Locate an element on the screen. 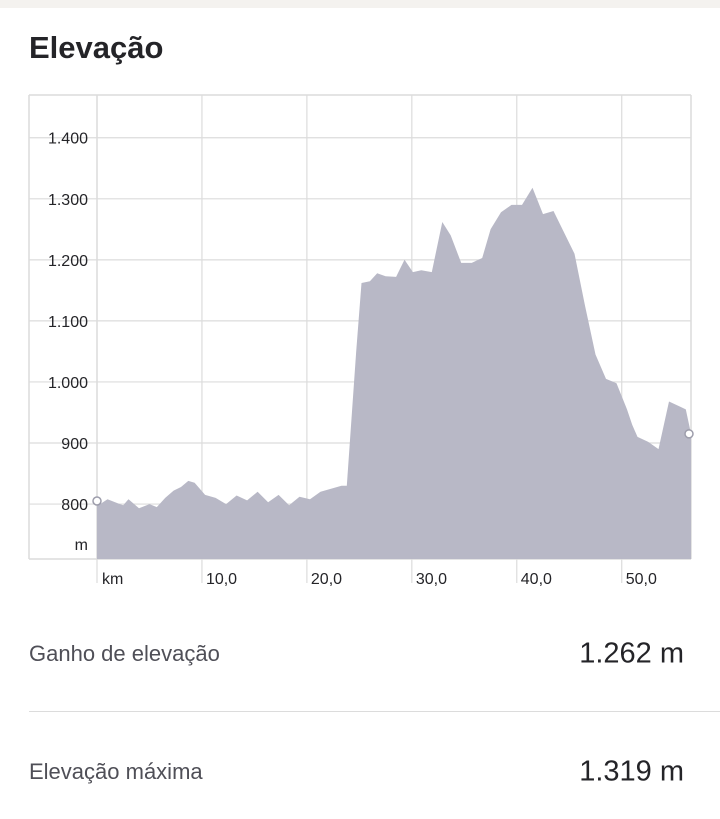  top-strip is located at coordinates (360, 4).